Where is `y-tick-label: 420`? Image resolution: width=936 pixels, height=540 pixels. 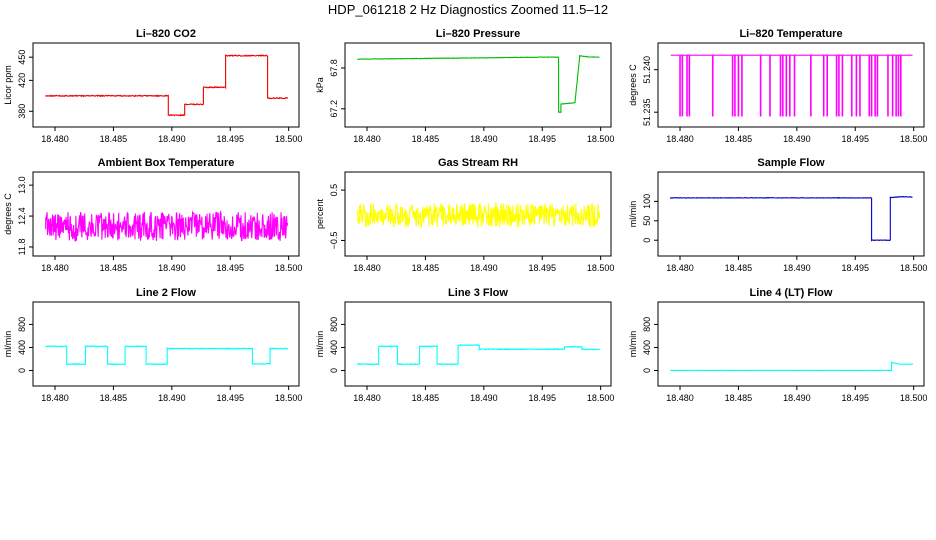 y-tick-label: 420 is located at coordinates (22, 80).